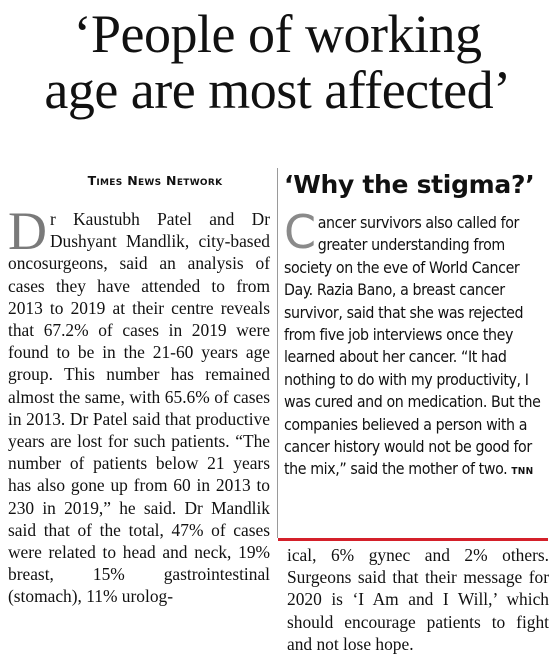  What do you see at coordinates (277, 90) in the screenshot?
I see `headline-line-2: age are most affected’` at bounding box center [277, 90].